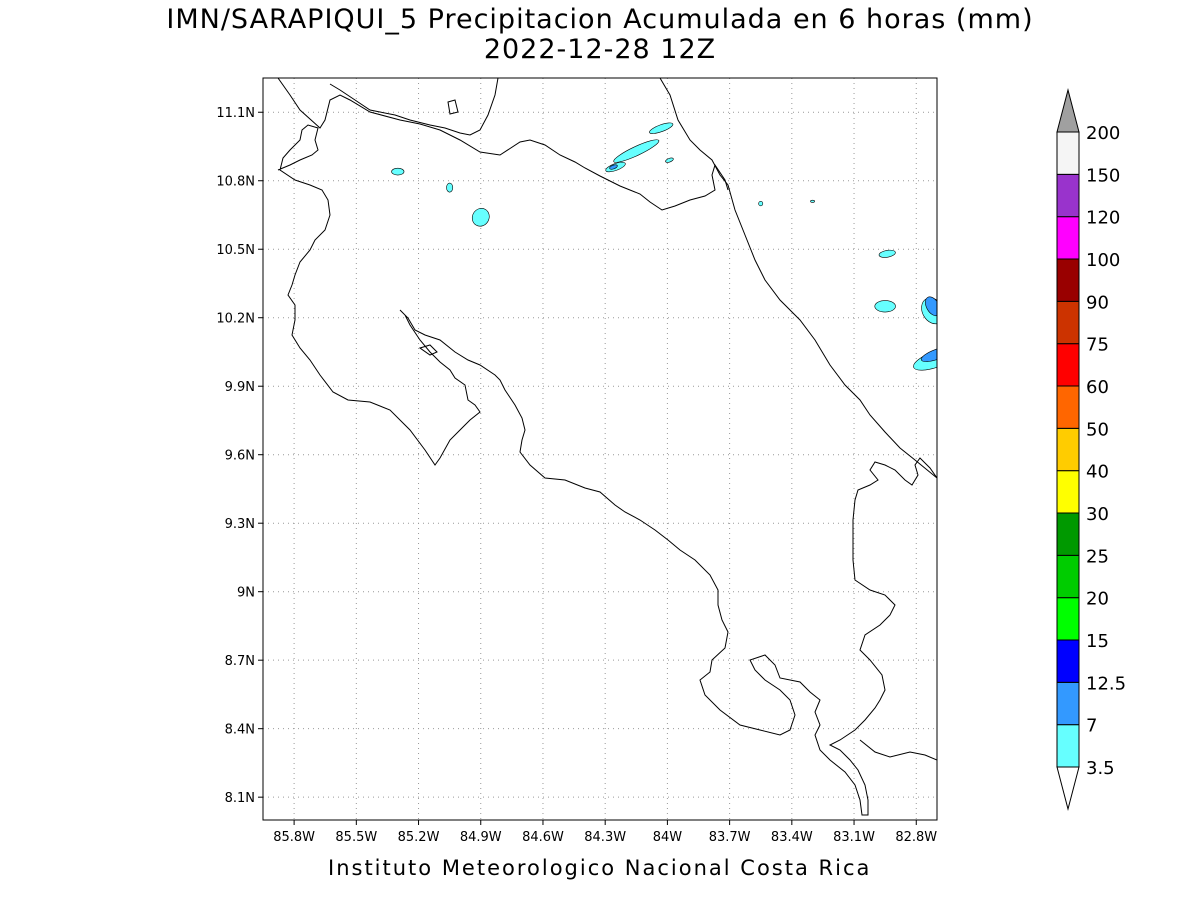 This screenshot has width=1200, height=900. I want to click on colorbar-label: 75, so click(1097, 345).